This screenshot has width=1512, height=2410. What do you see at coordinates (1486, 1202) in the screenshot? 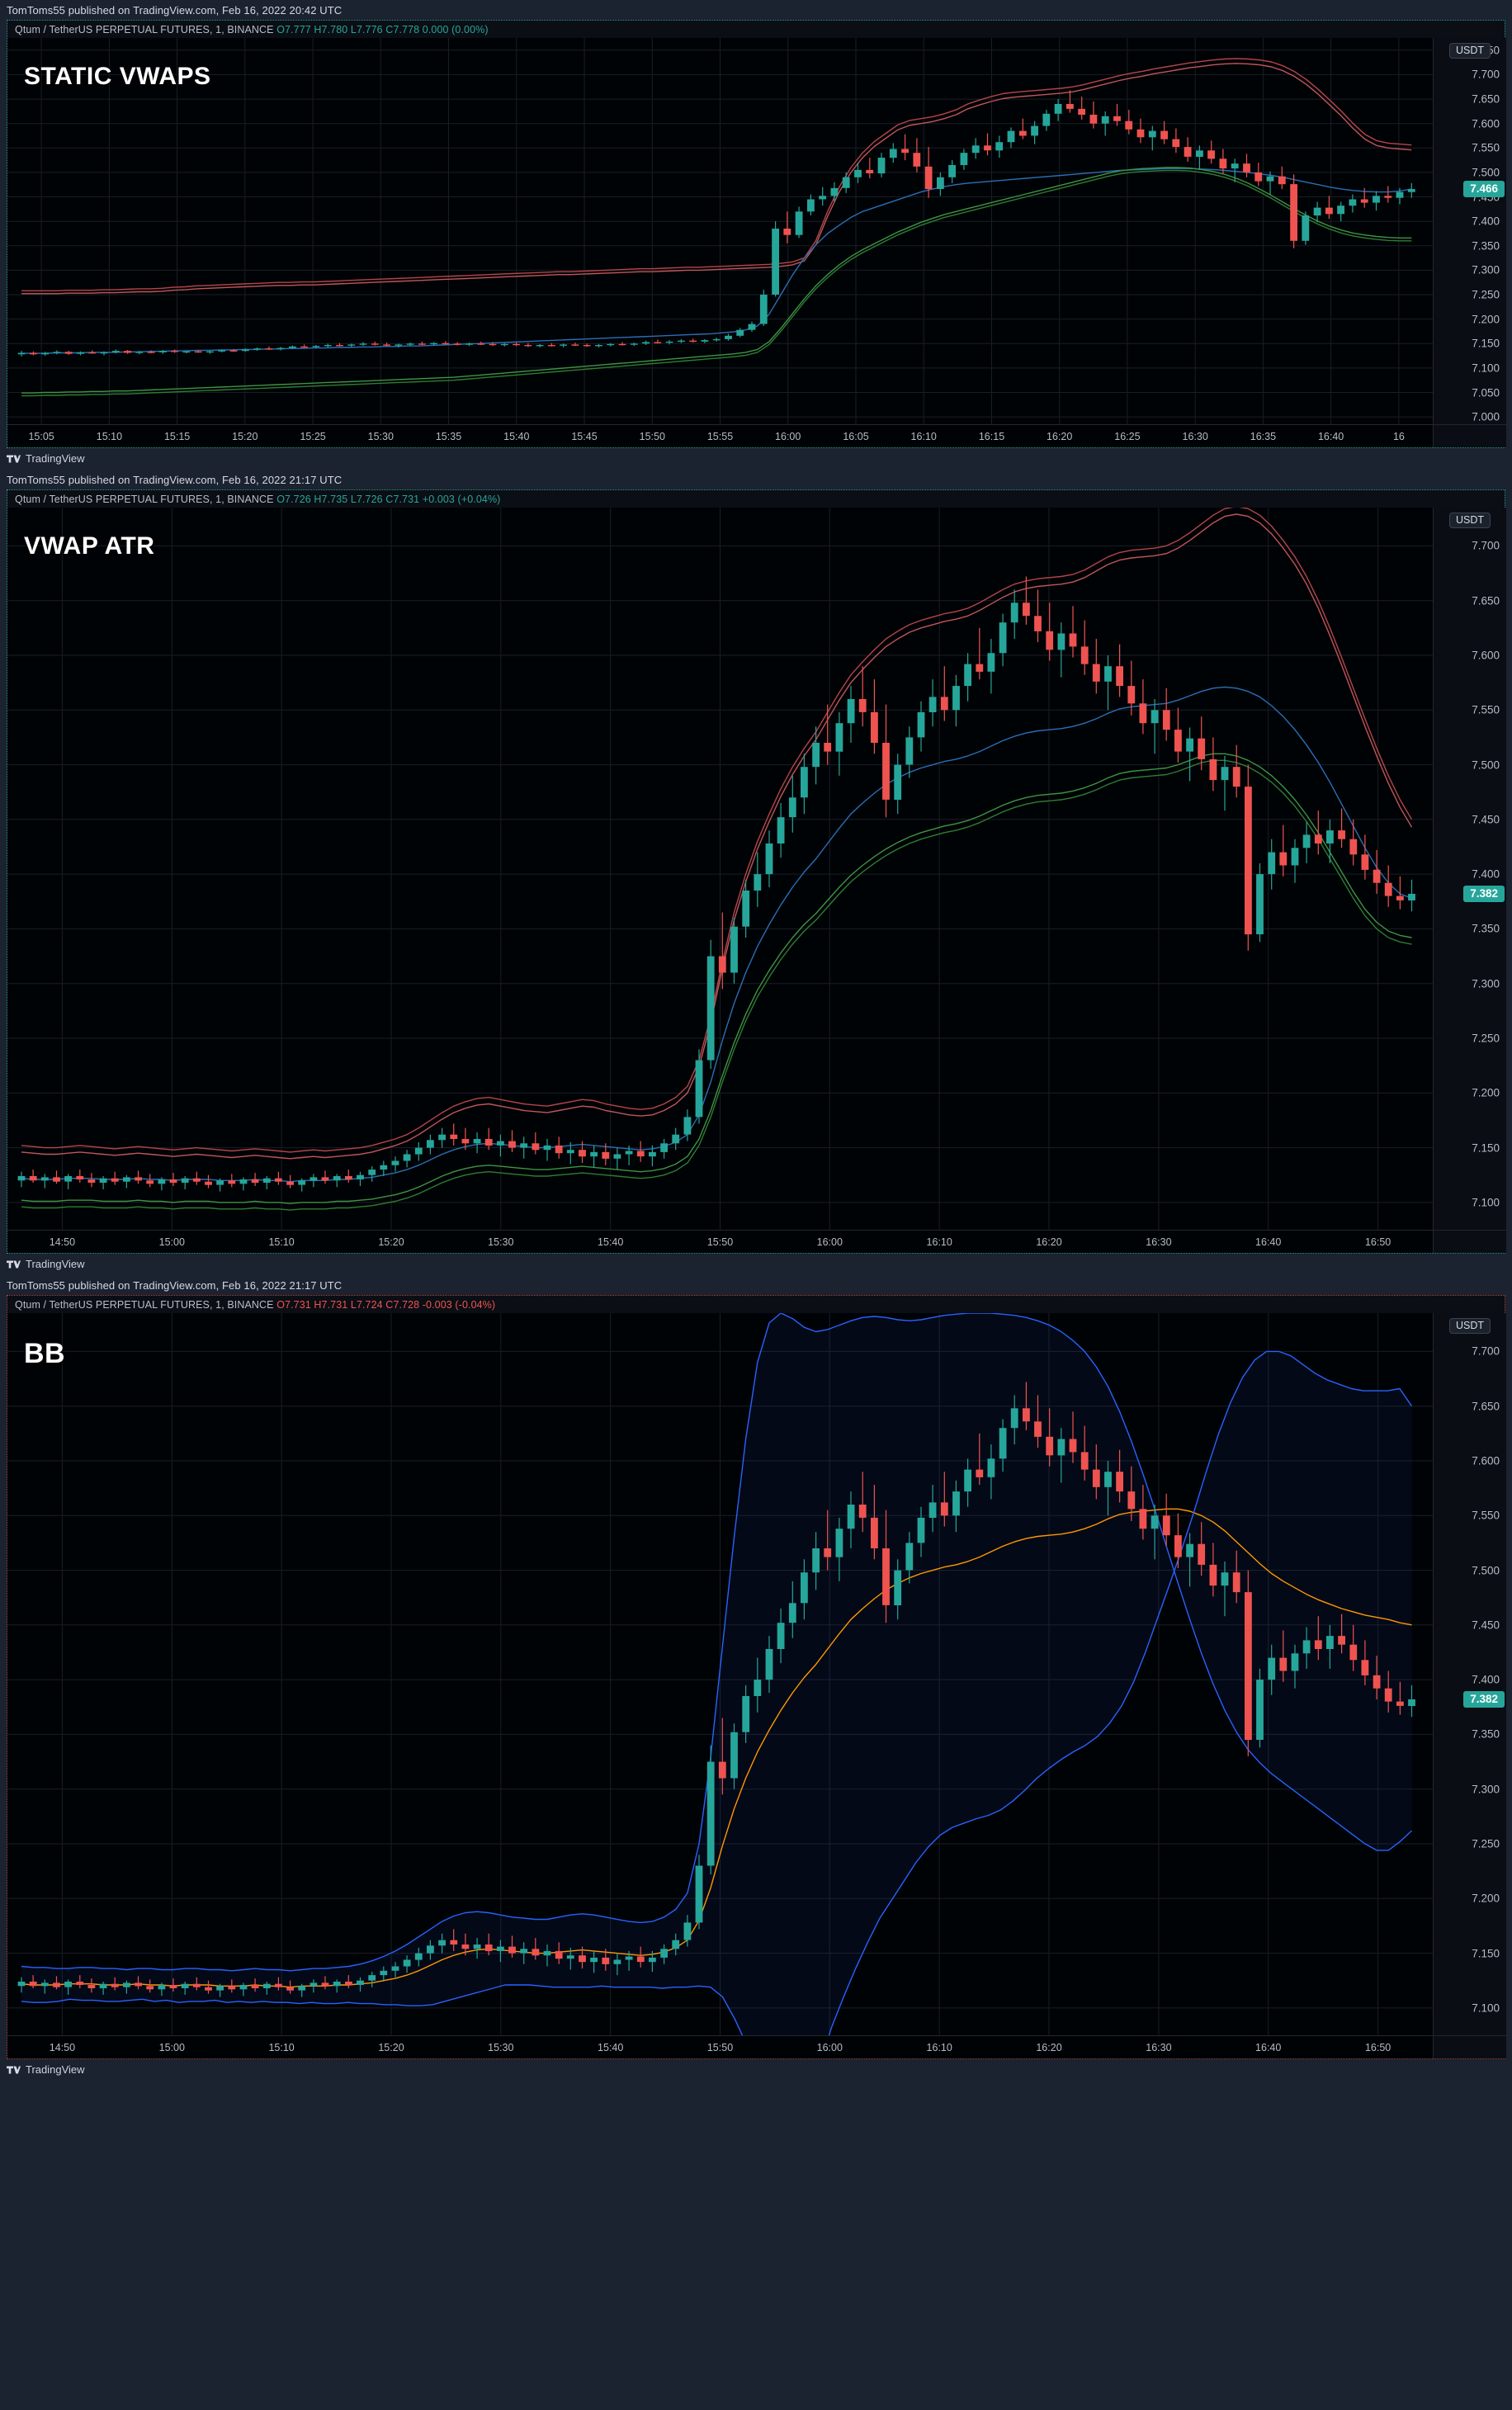
I see `price-tick: 7.100` at bounding box center [1486, 1202].